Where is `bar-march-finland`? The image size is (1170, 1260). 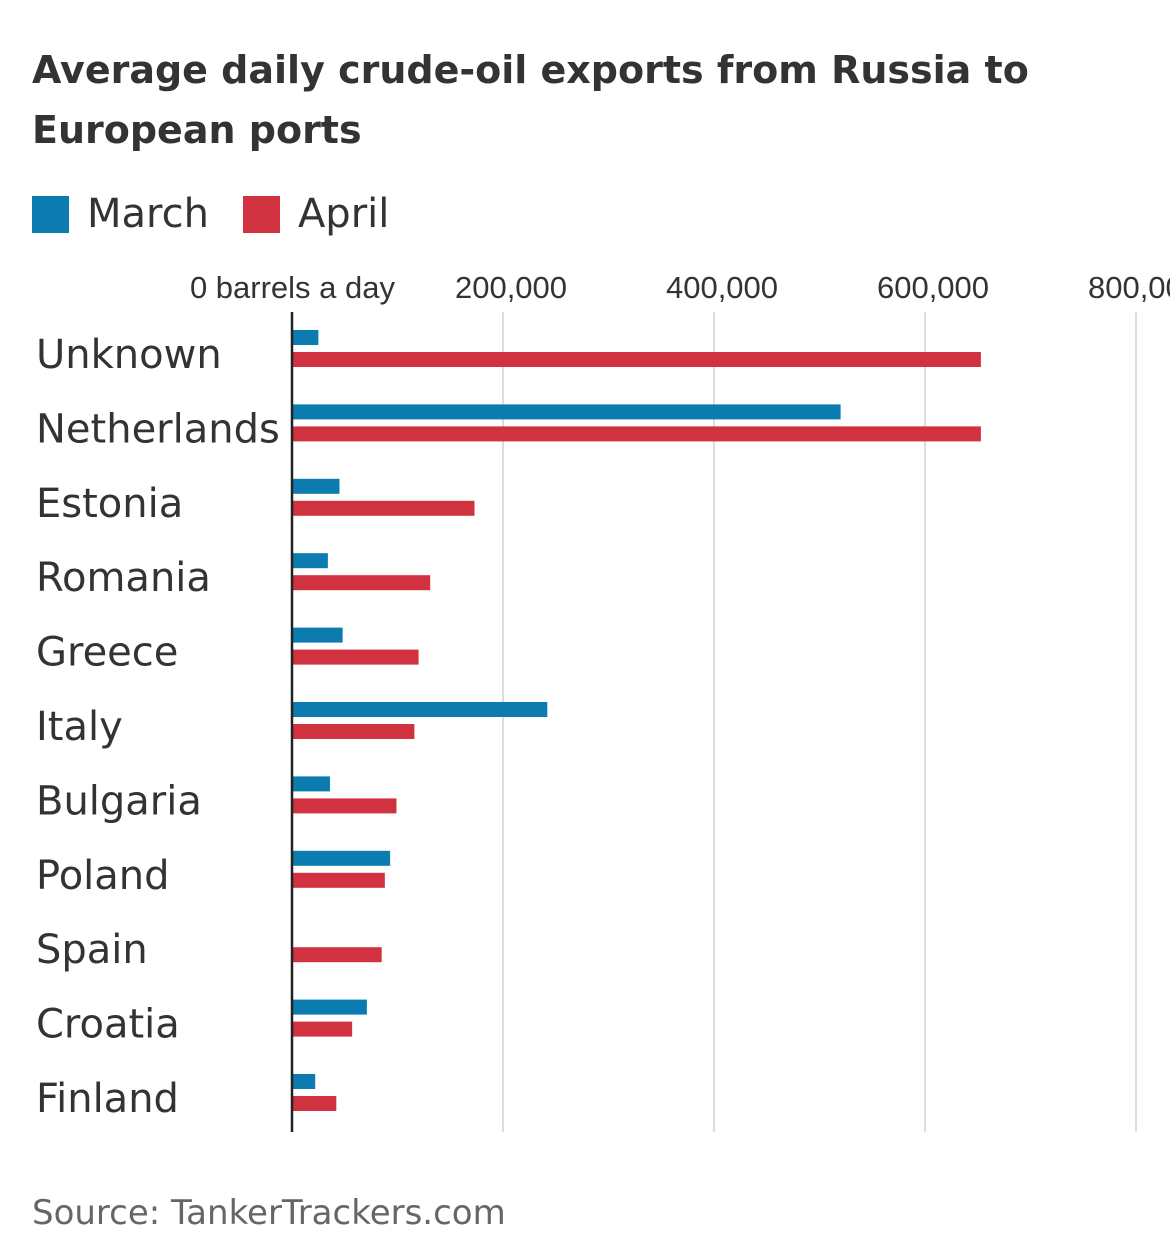
bar-march-finland is located at coordinates (304, 1081).